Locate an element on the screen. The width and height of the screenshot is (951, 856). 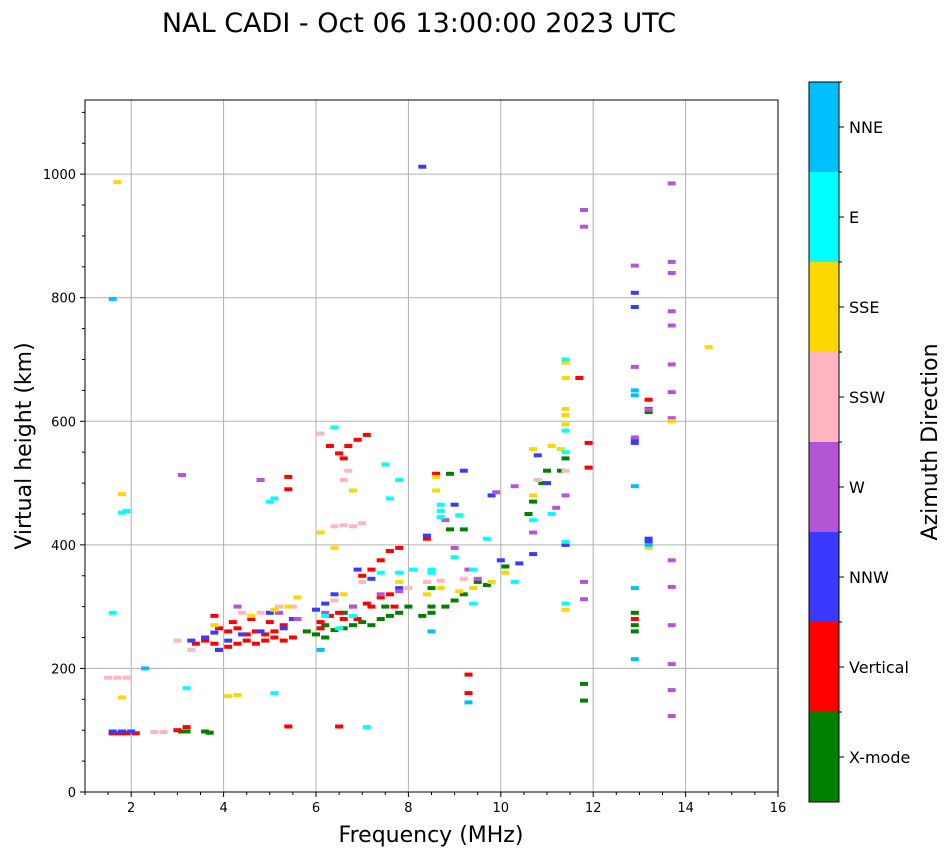
y-tick-label: 400 is located at coordinates (63, 546).